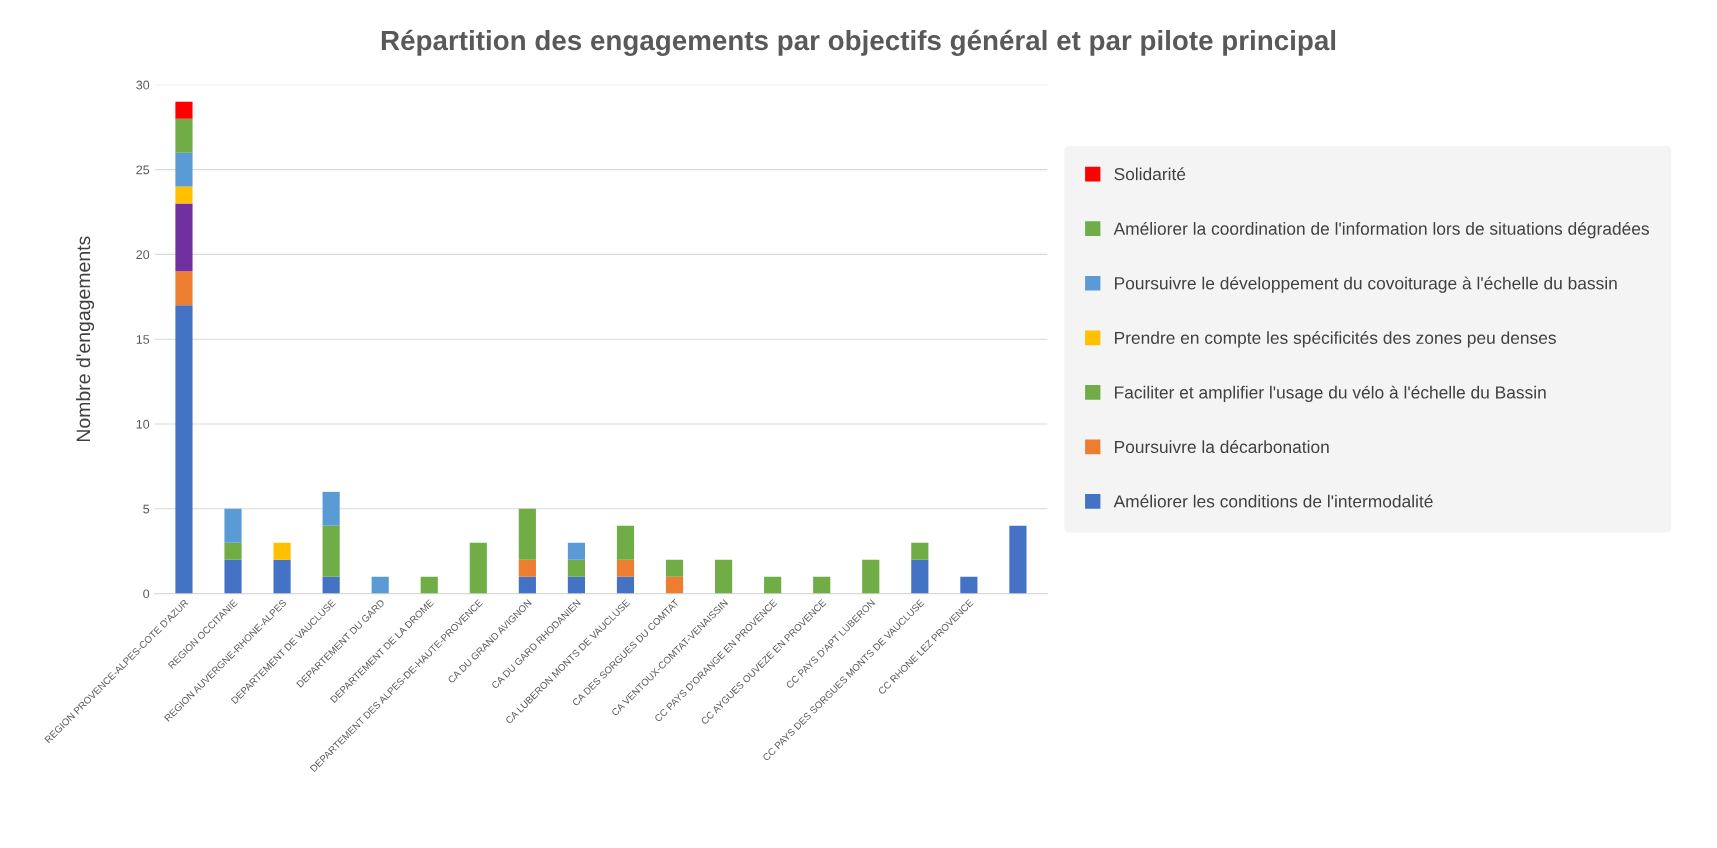 This screenshot has height=848, width=1717. Describe the element at coordinates (143, 424) in the screenshot. I see `y-tick-label: 10` at that location.